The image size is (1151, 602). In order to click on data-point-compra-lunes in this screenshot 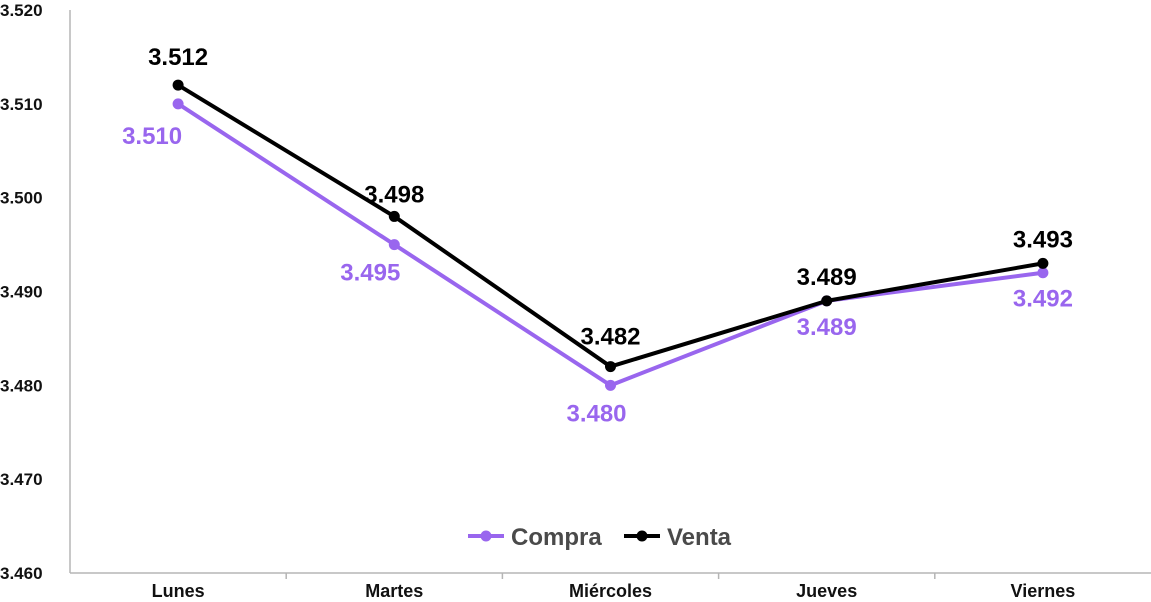, I will do `click(178, 104)`.